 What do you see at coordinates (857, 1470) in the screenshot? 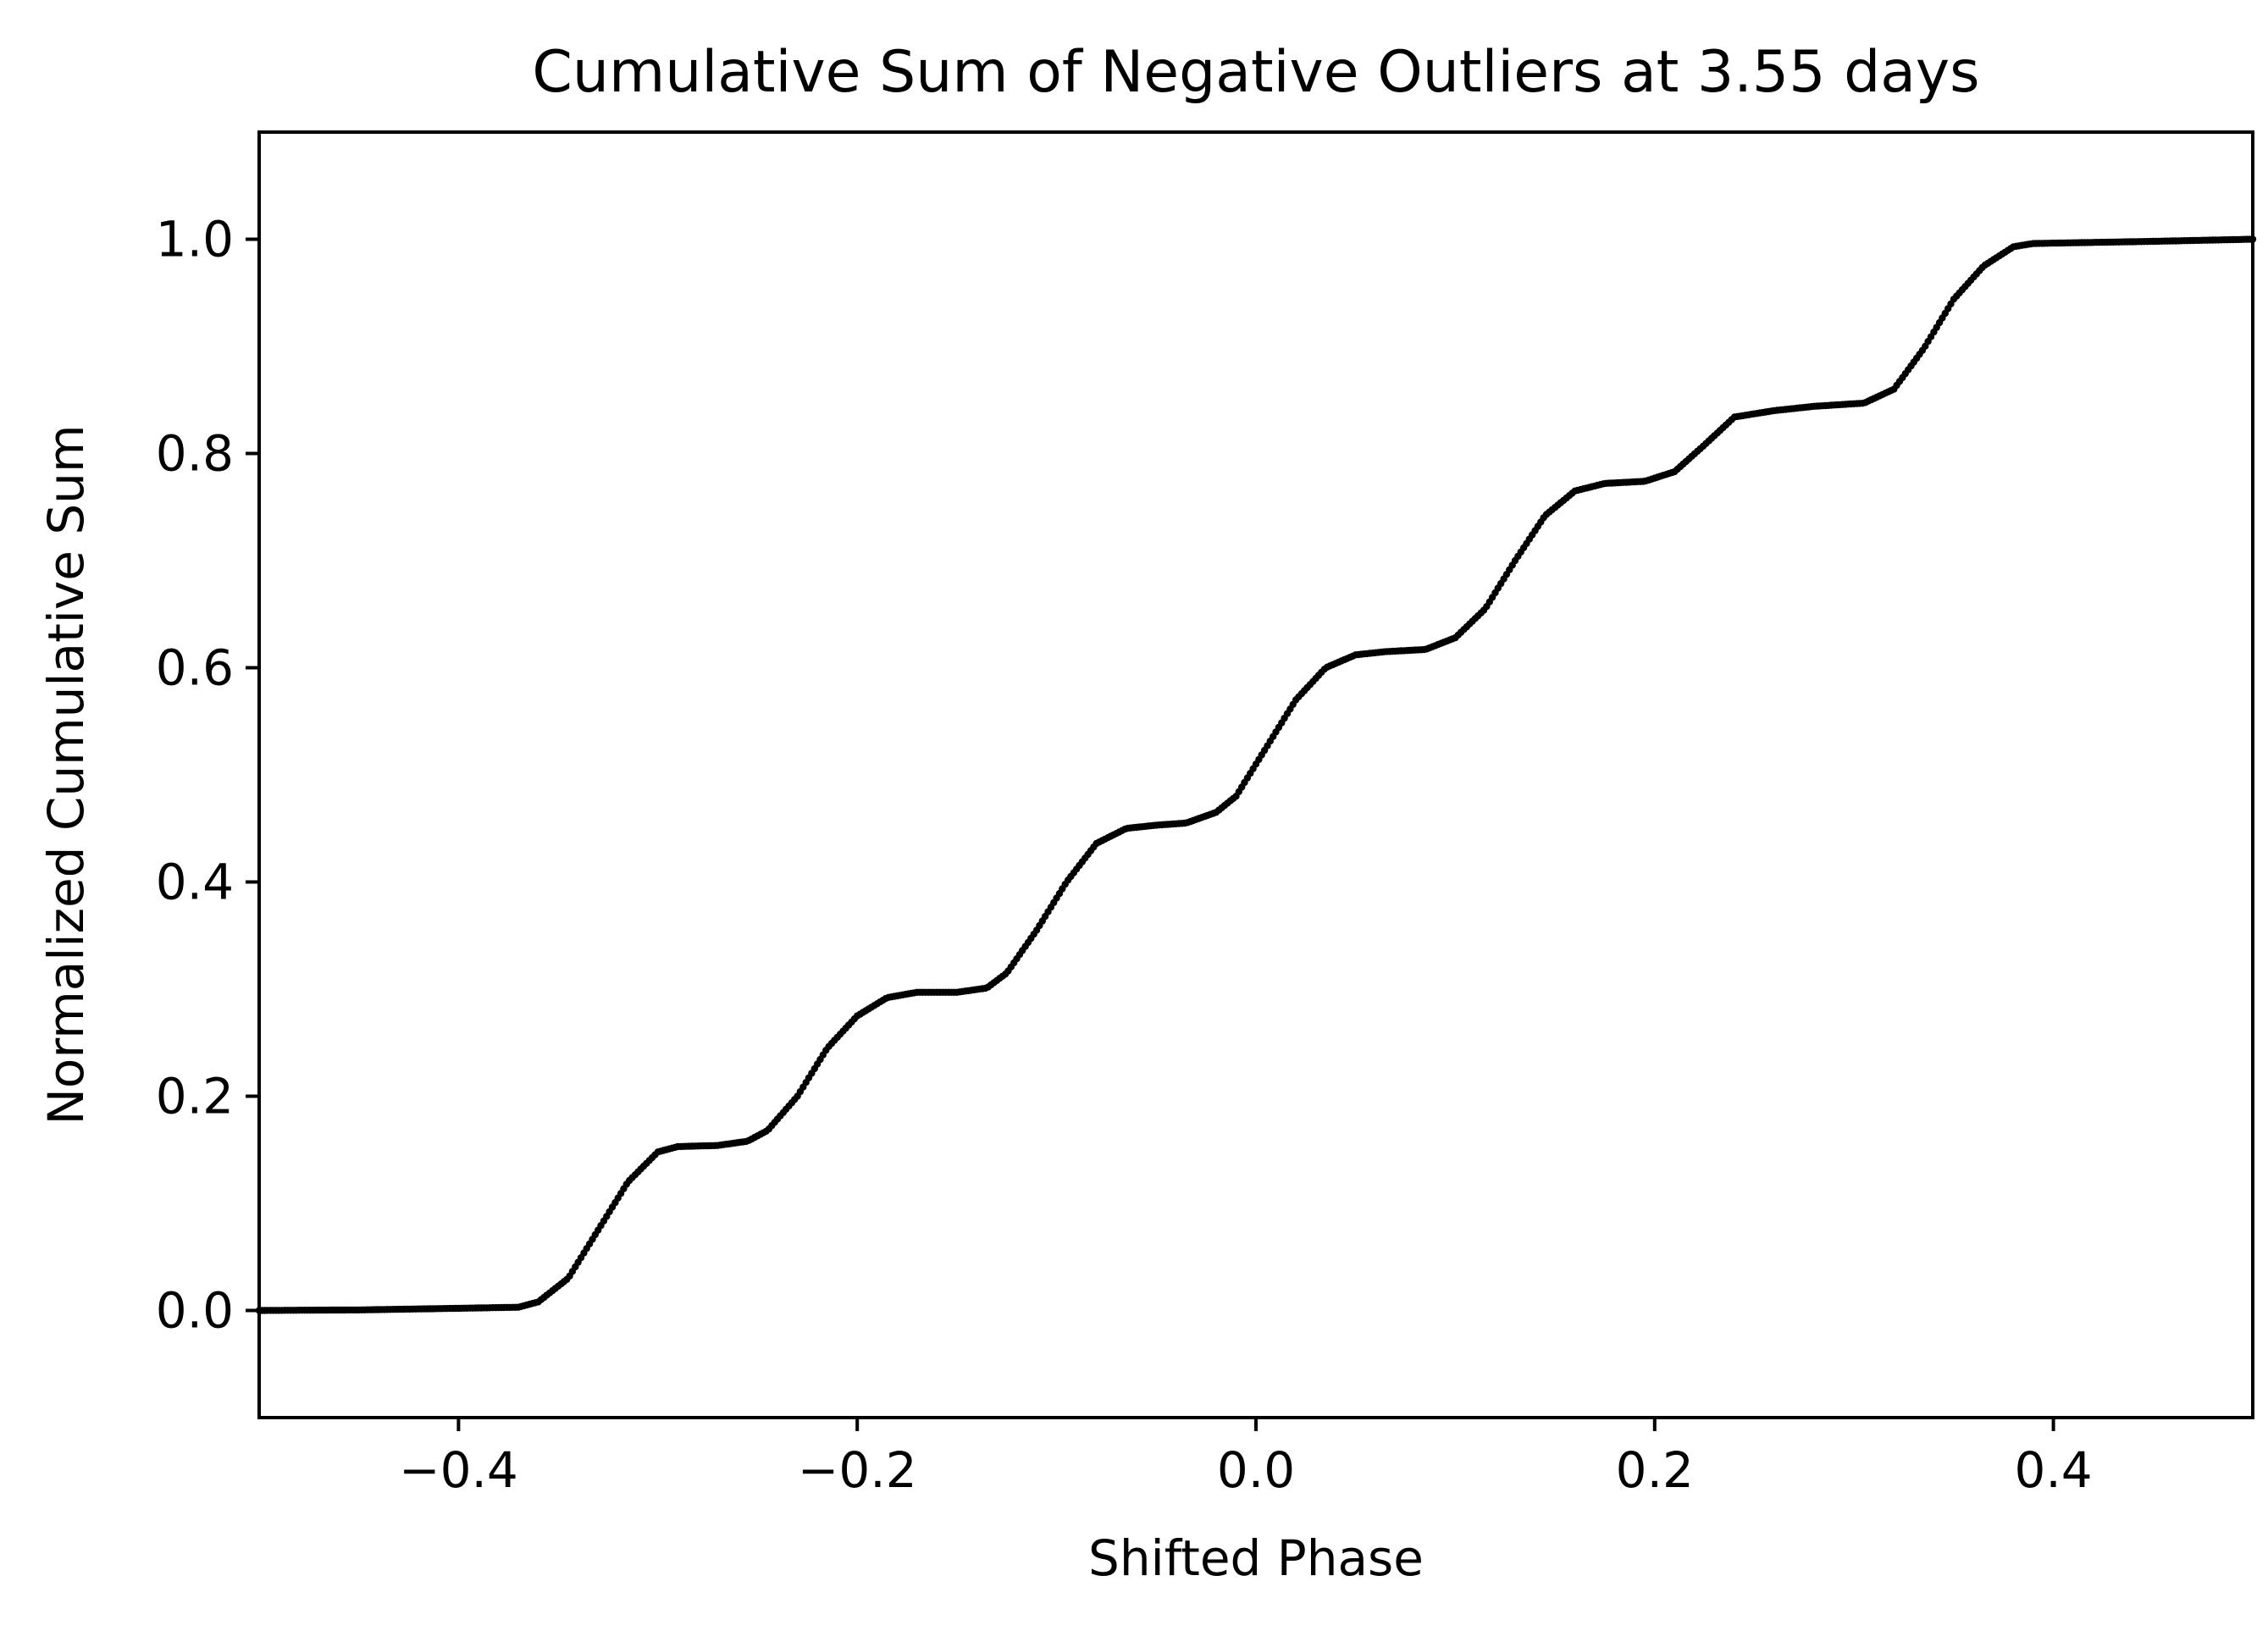
I see `x-tick-label: −0.2` at bounding box center [857, 1470].